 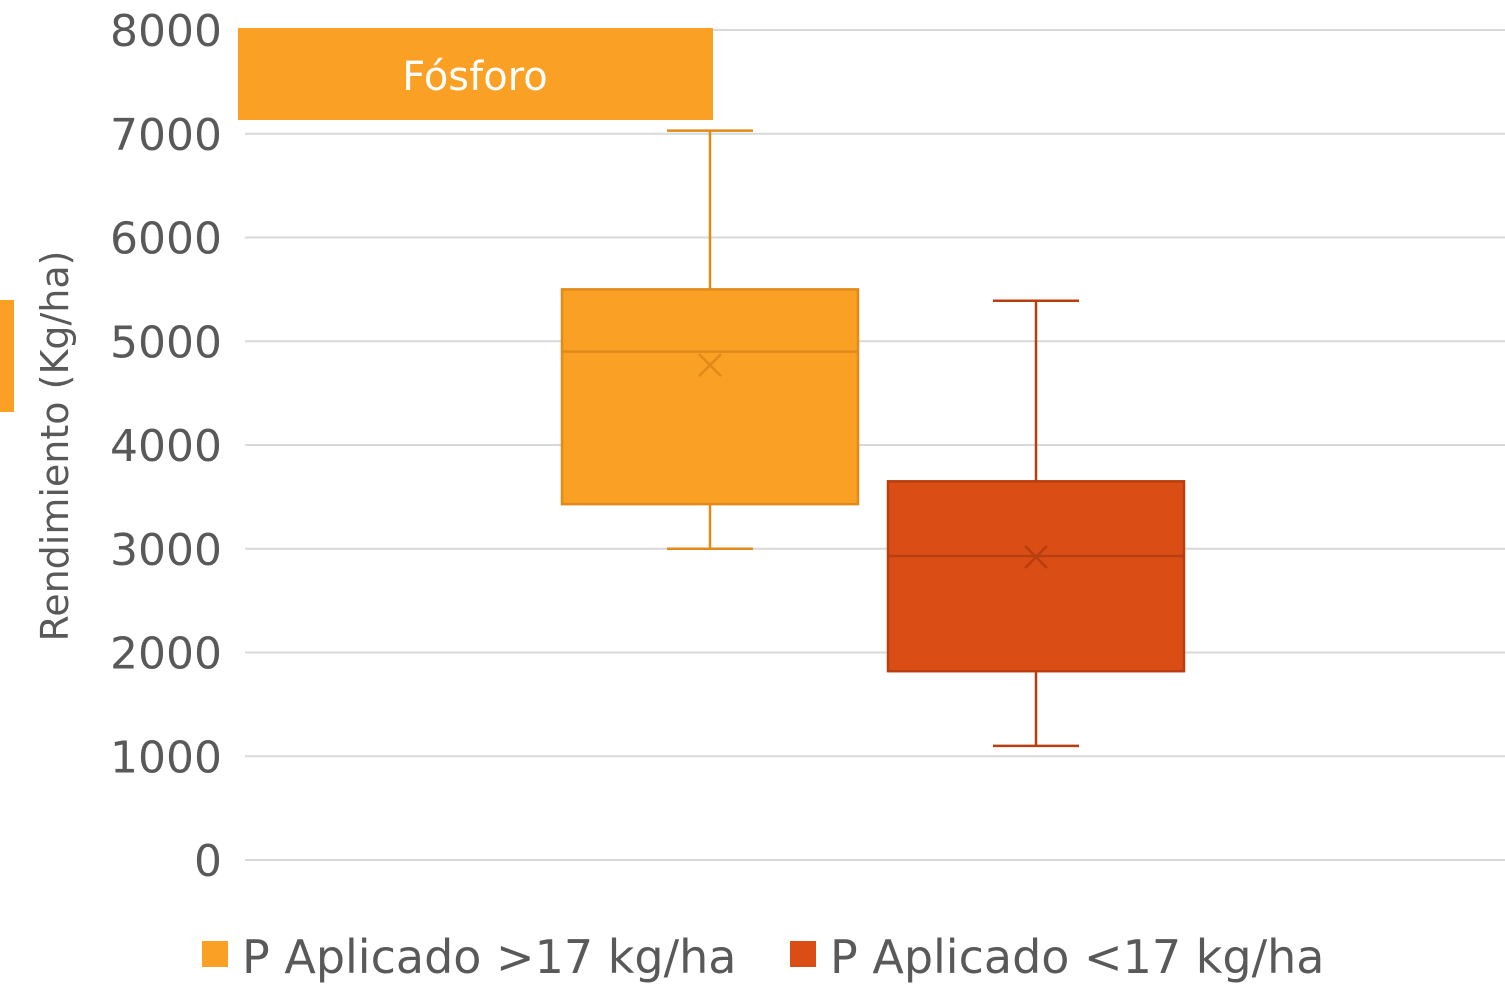 What do you see at coordinates (166, 135) in the screenshot?
I see `y-tick-label: 7000` at bounding box center [166, 135].